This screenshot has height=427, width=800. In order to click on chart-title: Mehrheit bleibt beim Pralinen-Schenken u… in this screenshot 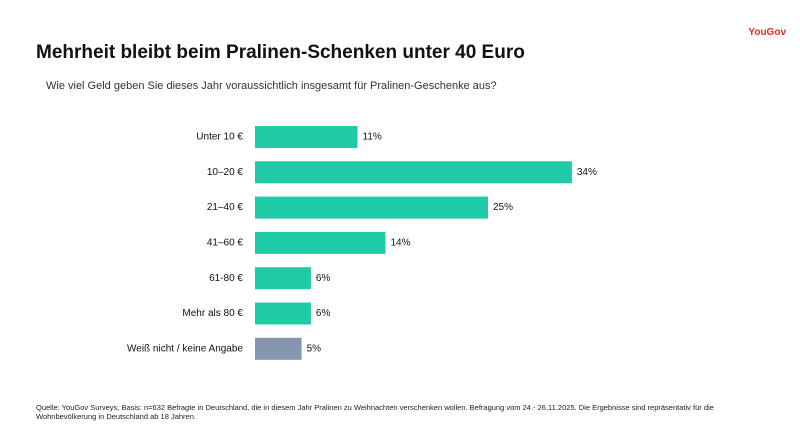, I will do `click(280, 52)`.